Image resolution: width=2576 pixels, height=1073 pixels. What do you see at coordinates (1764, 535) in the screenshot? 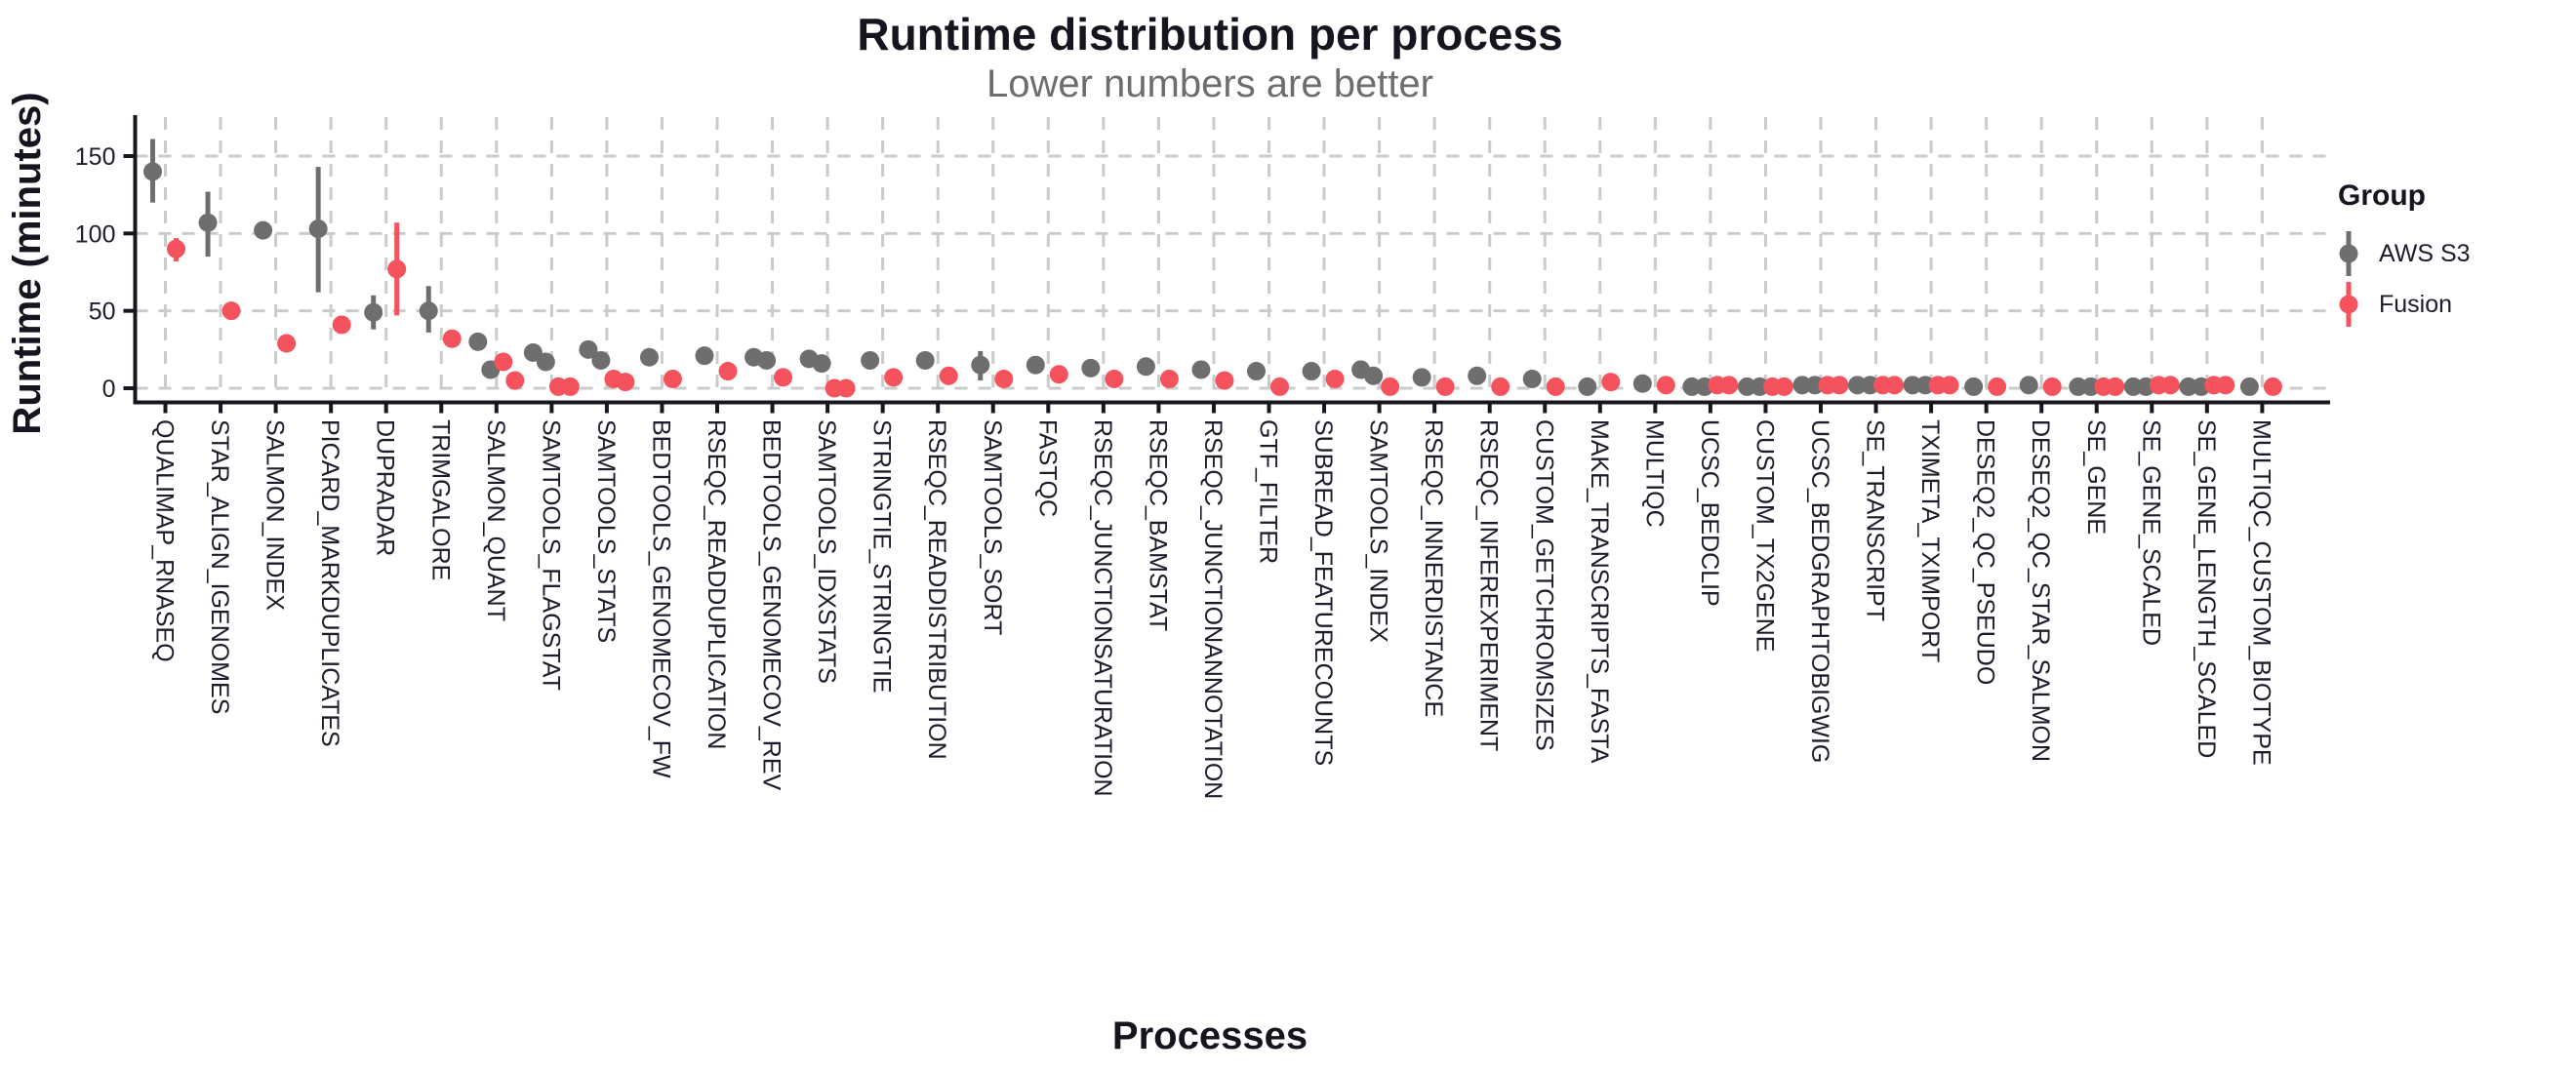
I see `x-tick-label: CUSTOM_TX2GENE` at bounding box center [1764, 535].